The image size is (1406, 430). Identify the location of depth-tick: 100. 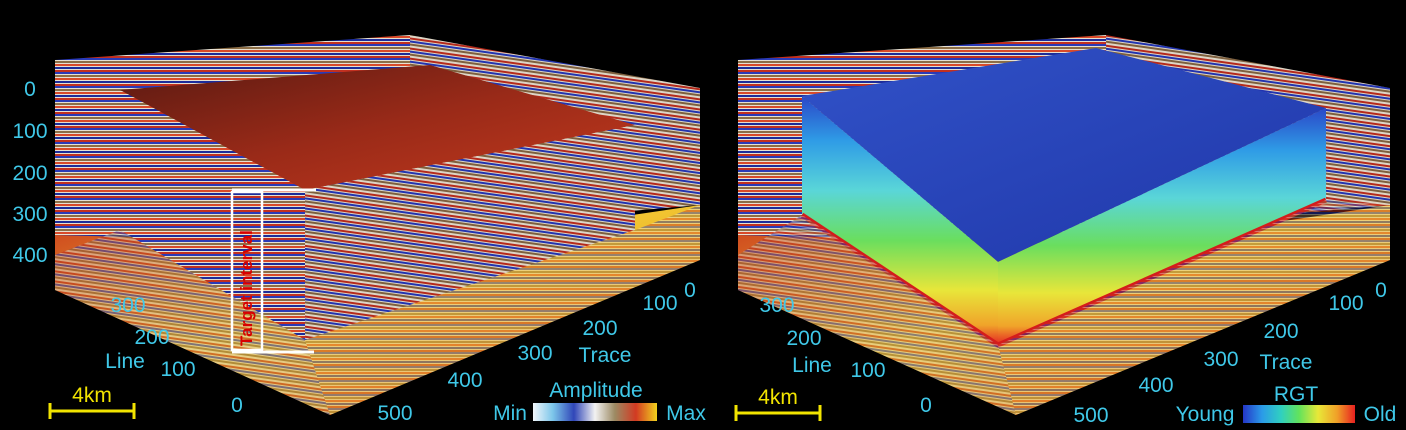
(29, 131).